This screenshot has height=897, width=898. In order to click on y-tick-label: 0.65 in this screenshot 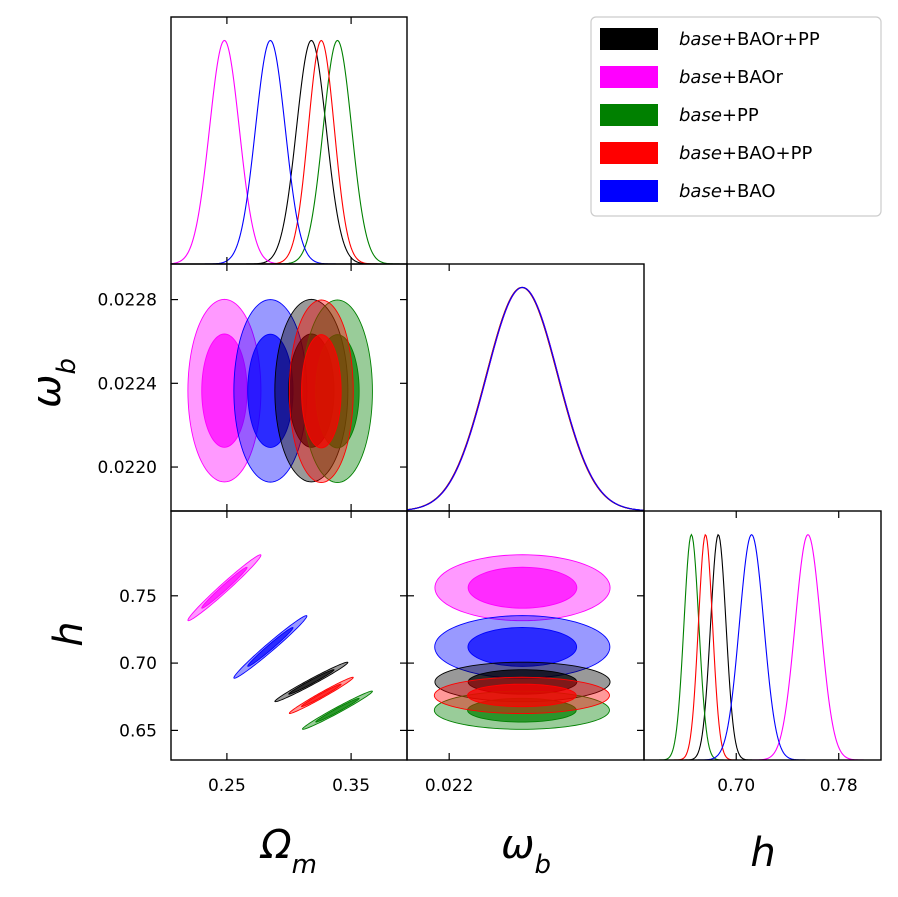, I will do `click(138, 731)`.